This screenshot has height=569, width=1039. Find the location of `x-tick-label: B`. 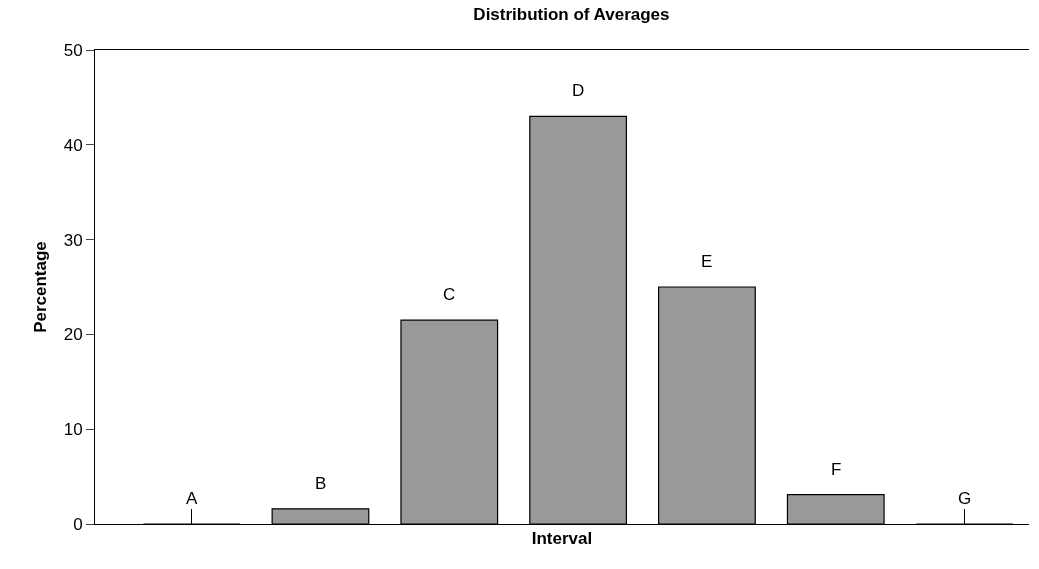

x-tick-label: B is located at coordinates (321, 483).